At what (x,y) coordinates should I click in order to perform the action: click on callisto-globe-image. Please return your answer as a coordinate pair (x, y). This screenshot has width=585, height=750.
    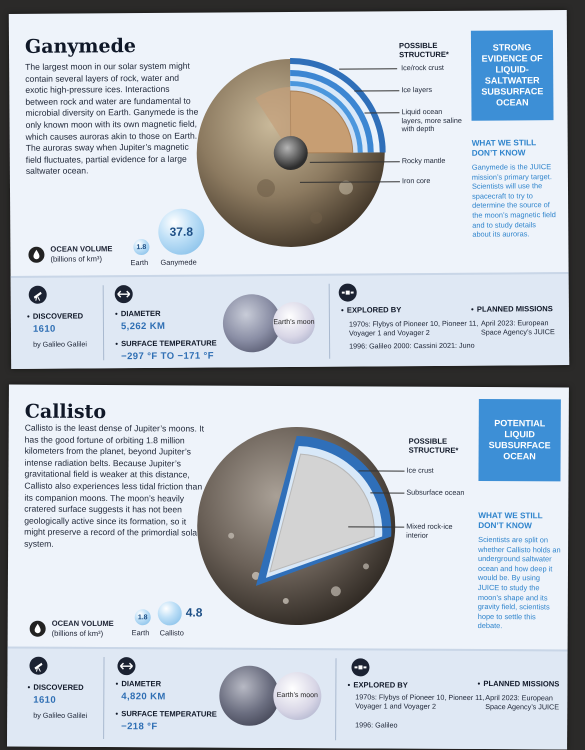
    Looking at the image, I should click on (249, 695).